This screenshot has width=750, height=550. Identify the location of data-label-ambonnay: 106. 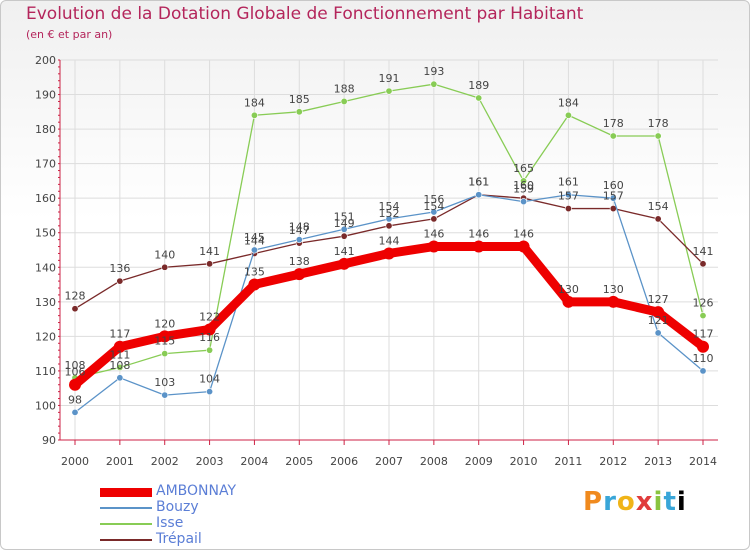
(75, 372).